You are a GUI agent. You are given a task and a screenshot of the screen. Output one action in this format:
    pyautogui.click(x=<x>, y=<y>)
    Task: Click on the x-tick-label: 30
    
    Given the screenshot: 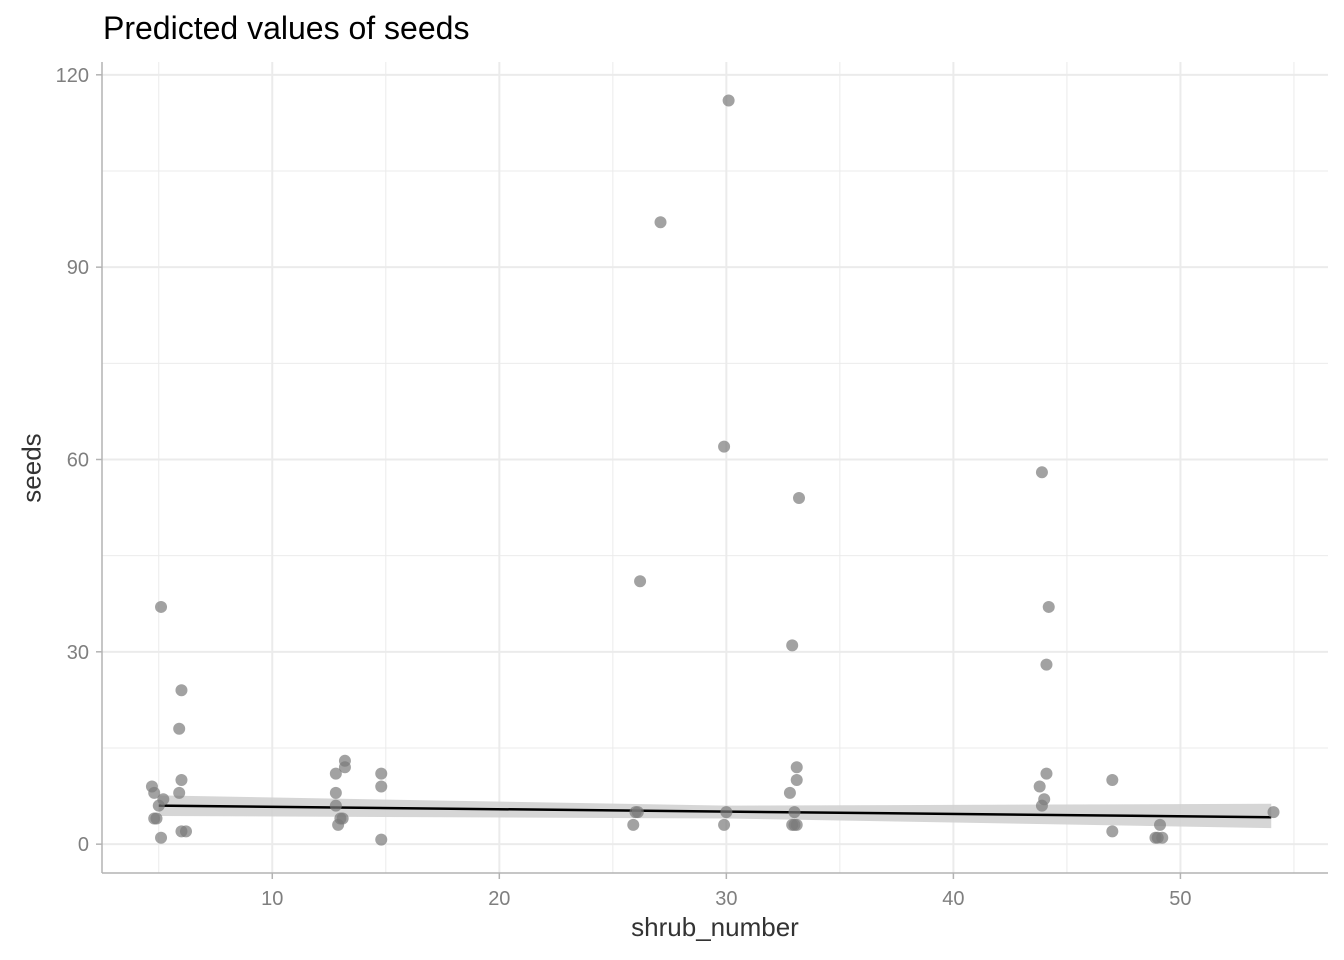 What is the action you would take?
    pyautogui.click(x=726, y=899)
    